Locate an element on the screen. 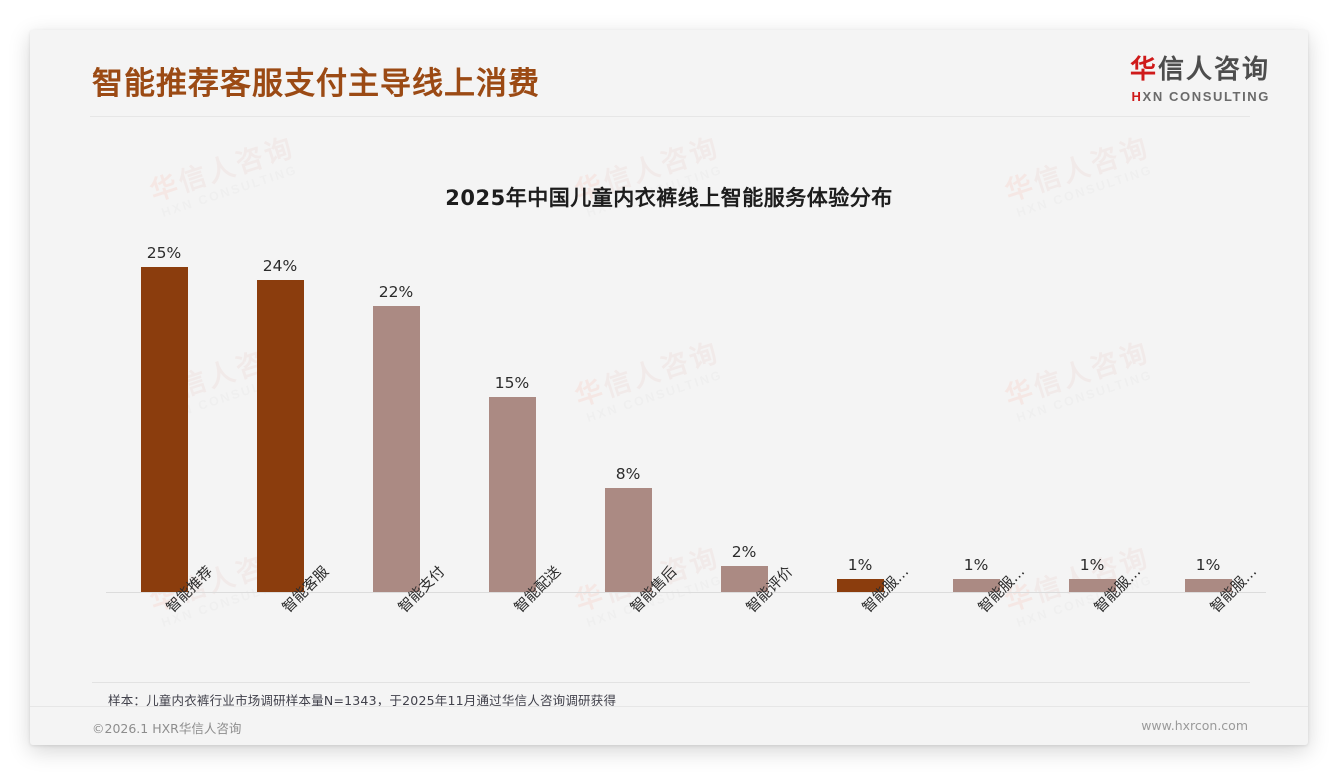  brand-logo-cn-accent: 华 is located at coordinates (1143, 70).